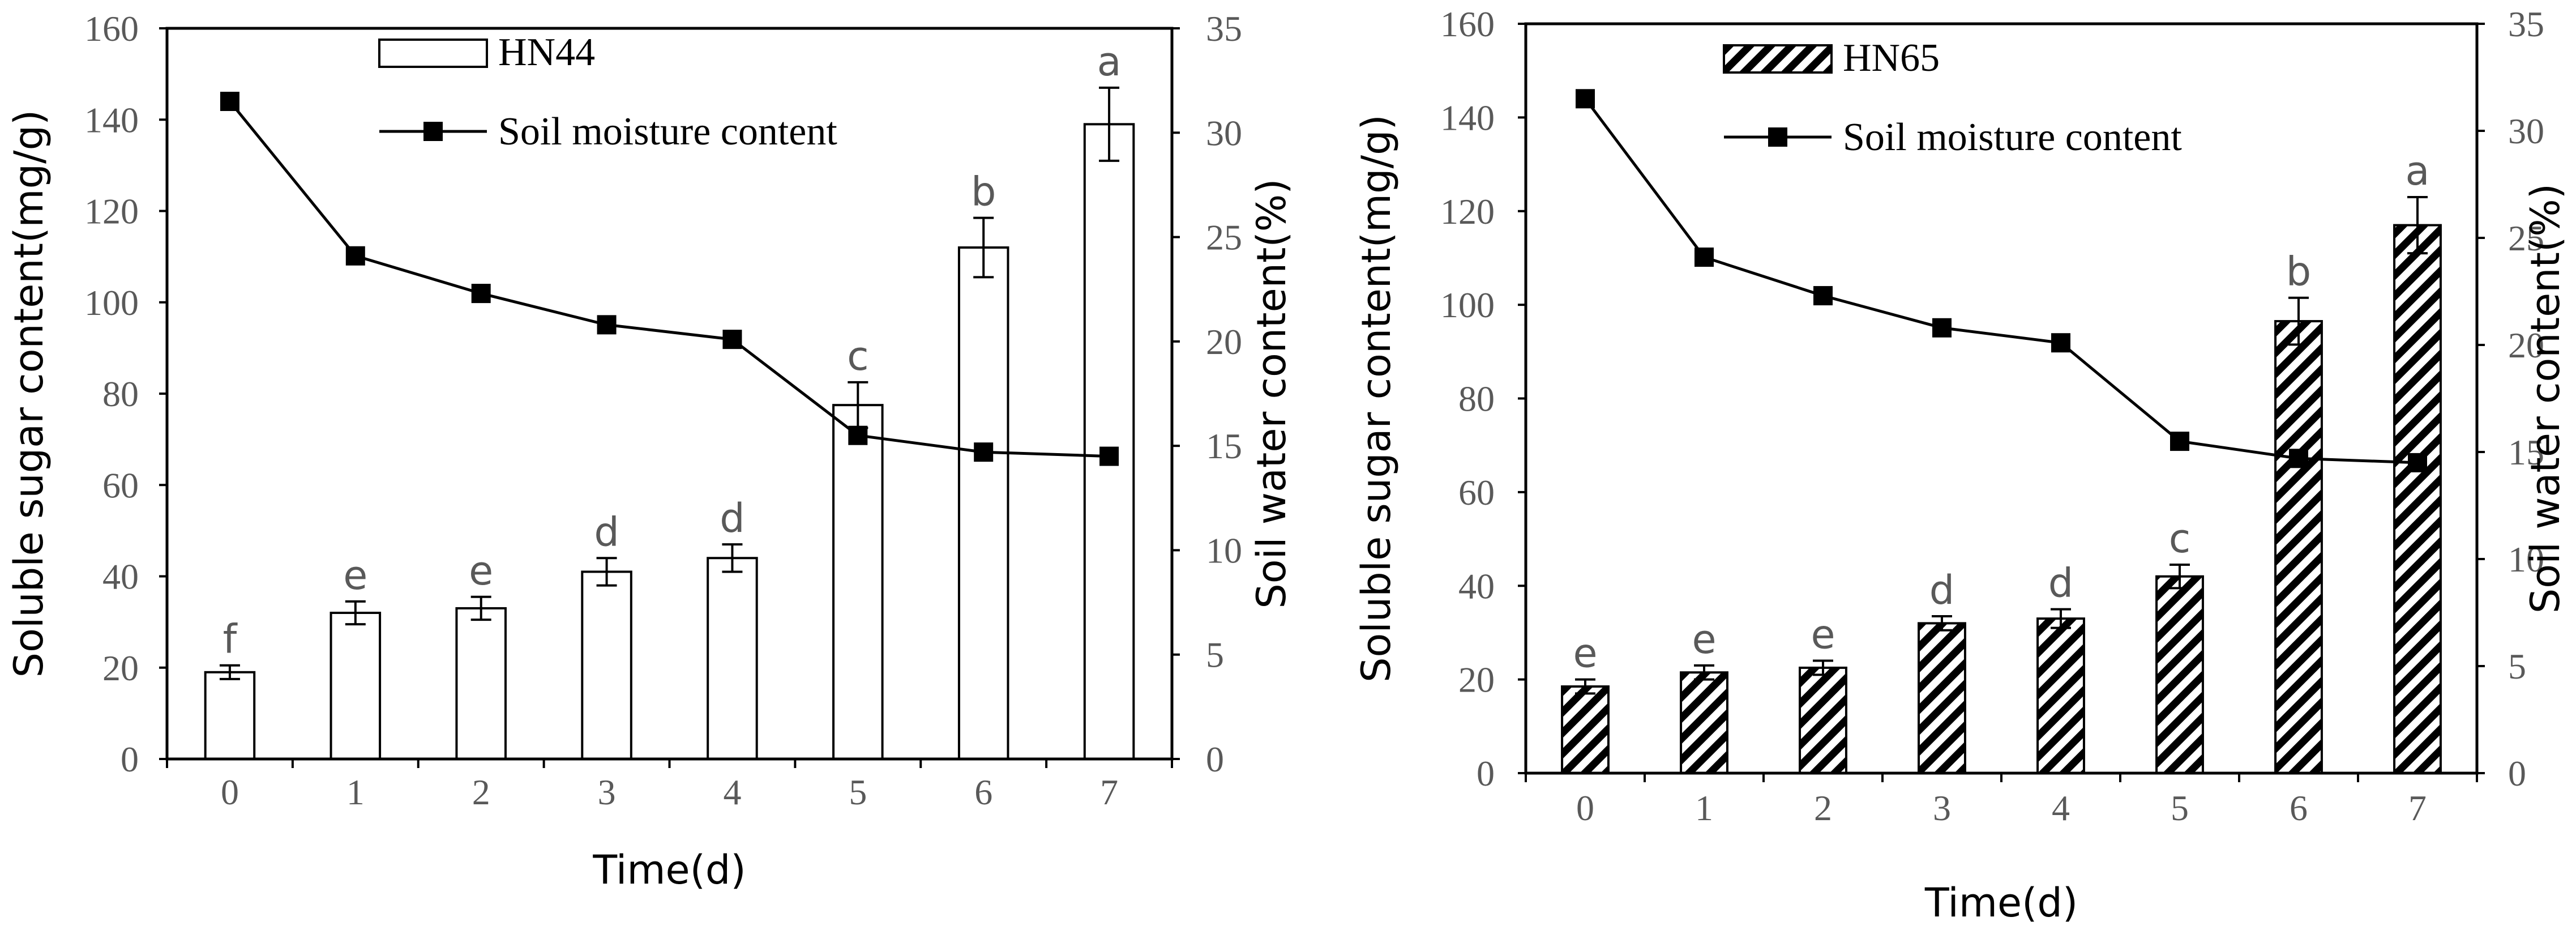  What do you see at coordinates (1109, 62) in the screenshot?
I see `significance-letter: a` at bounding box center [1109, 62].